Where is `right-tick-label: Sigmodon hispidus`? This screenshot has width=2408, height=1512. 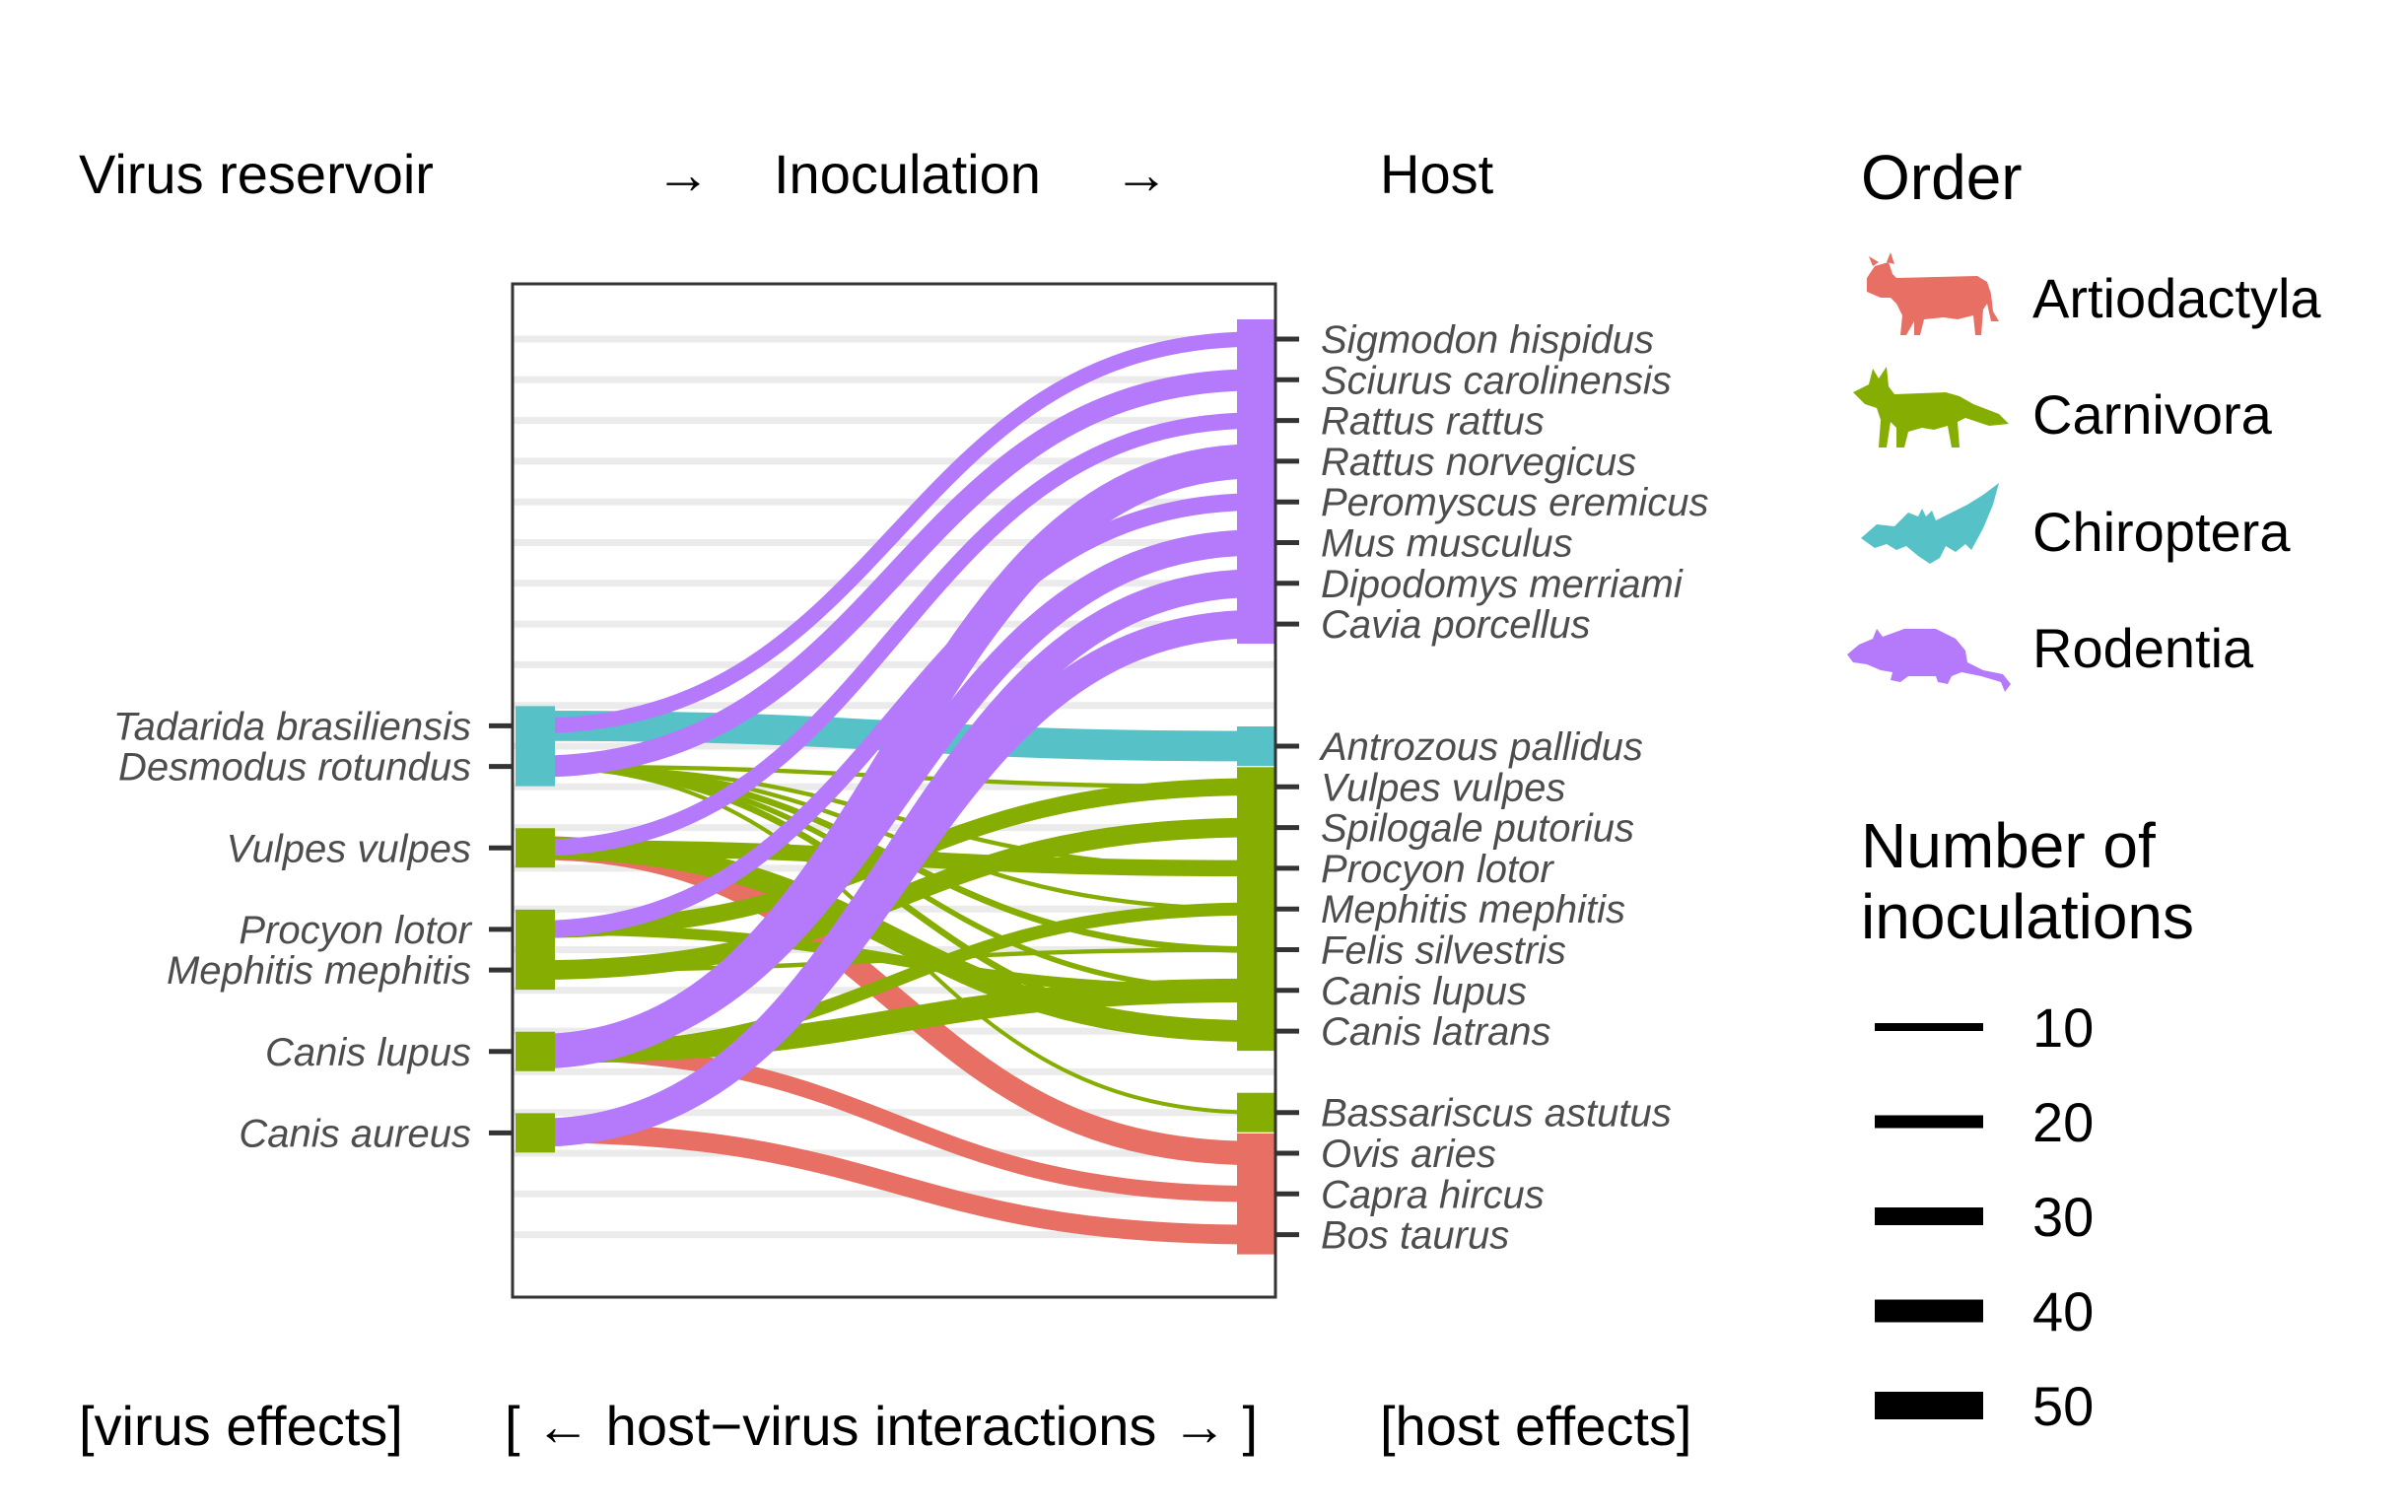
right-tick-label: Sigmodon hispidus is located at coordinates (1488, 340).